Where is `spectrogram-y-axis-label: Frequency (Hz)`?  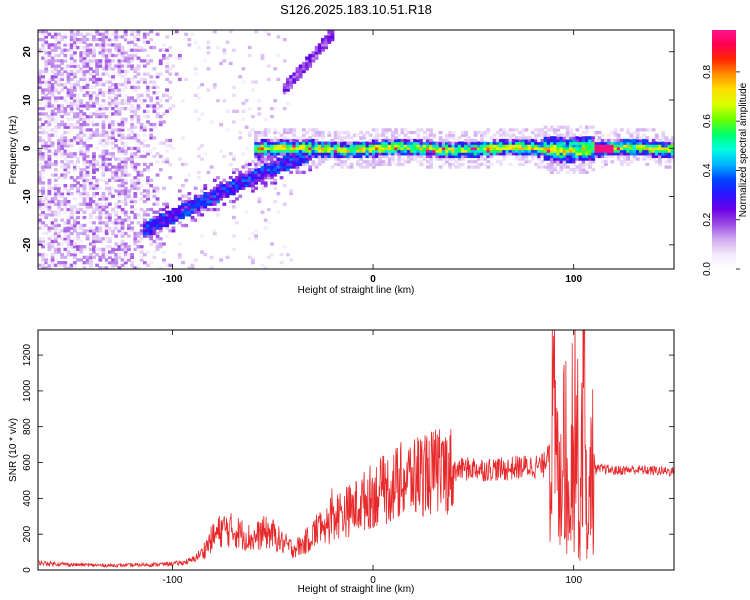 spectrogram-y-axis-label: Frequency (Hz) is located at coordinates (13, 150).